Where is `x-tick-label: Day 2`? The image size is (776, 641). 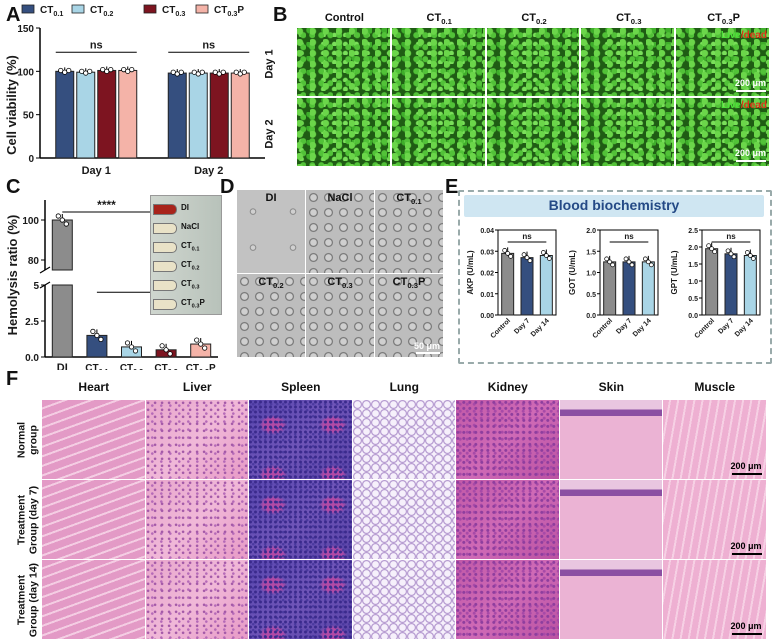
x-tick-label: Day 2 is located at coordinates (208, 171).